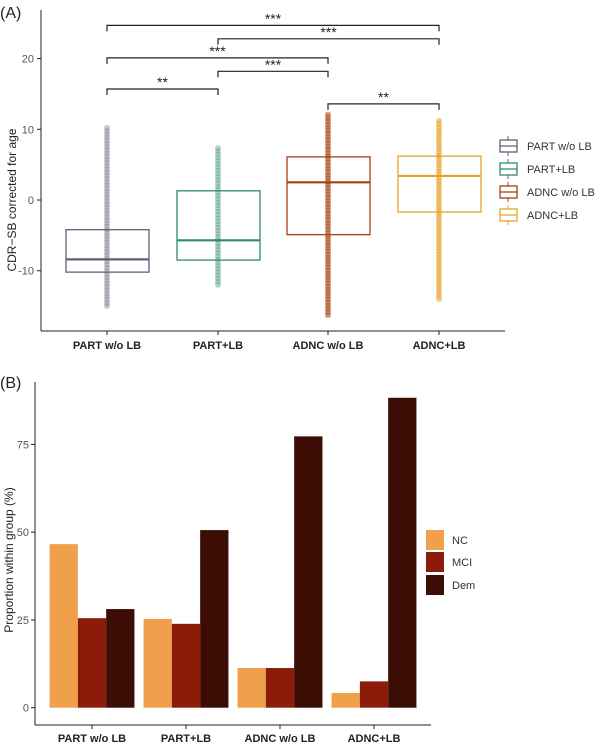 This screenshot has width=600, height=743. I want to click on legend-label: PART w/o LB, so click(559, 147).